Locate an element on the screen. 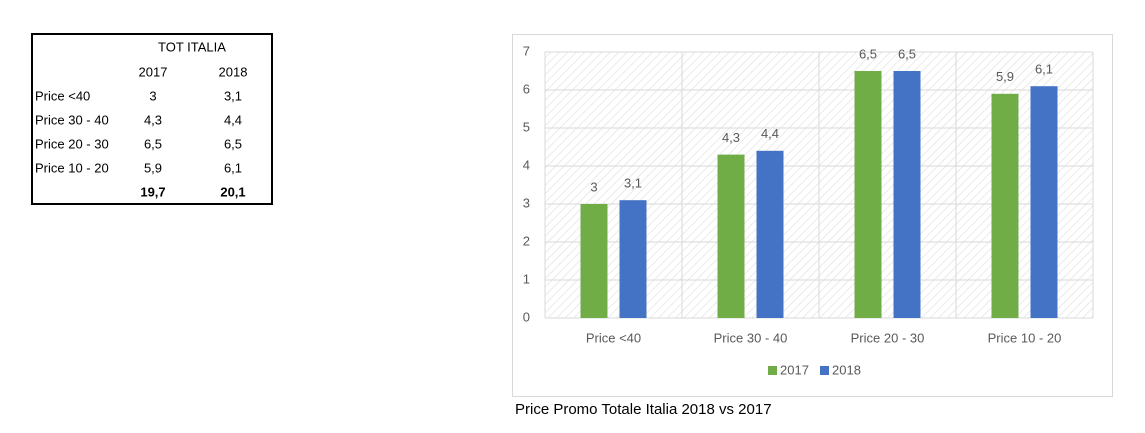 This screenshot has height=433, width=1145. table-frame is located at coordinates (152, 119).